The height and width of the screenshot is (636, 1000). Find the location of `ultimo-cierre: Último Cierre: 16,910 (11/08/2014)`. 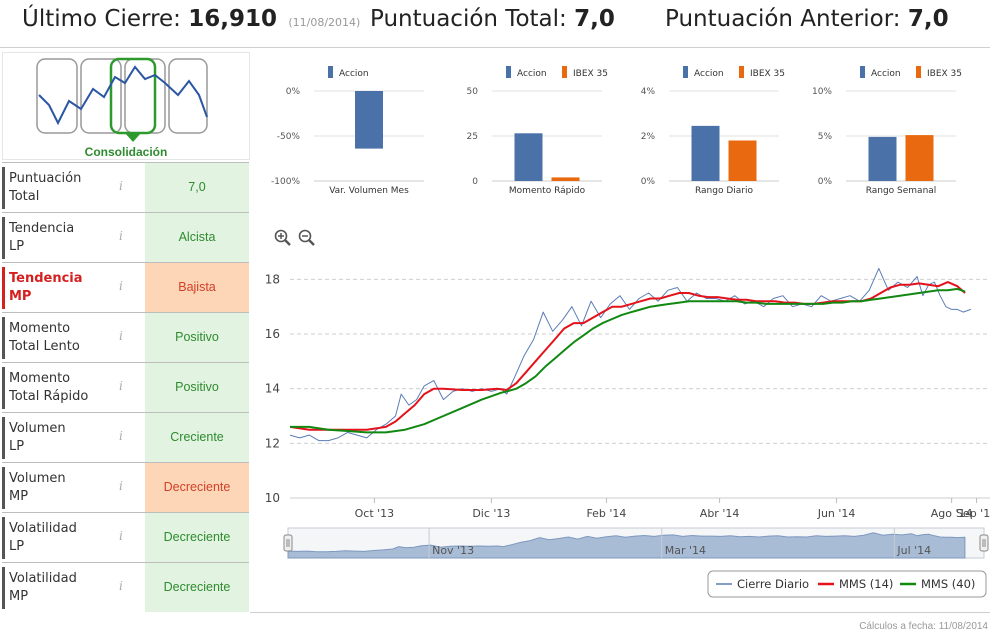

ultimo-cierre: Último Cierre: 16,910 (11/08/2014) is located at coordinates (191, 19).